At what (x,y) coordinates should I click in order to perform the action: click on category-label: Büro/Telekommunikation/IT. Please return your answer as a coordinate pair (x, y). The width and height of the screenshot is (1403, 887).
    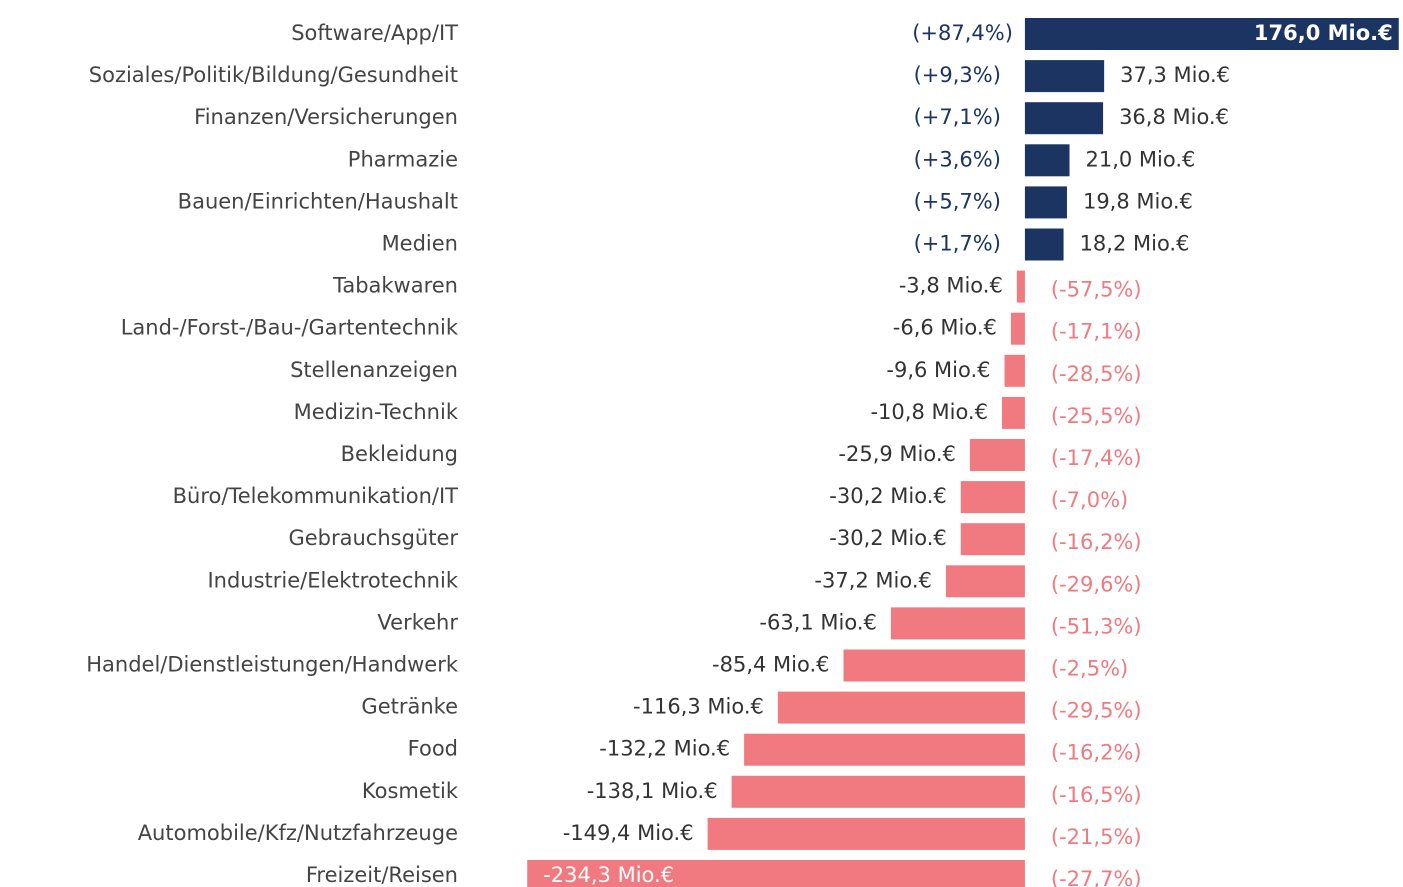
    Looking at the image, I should click on (316, 496).